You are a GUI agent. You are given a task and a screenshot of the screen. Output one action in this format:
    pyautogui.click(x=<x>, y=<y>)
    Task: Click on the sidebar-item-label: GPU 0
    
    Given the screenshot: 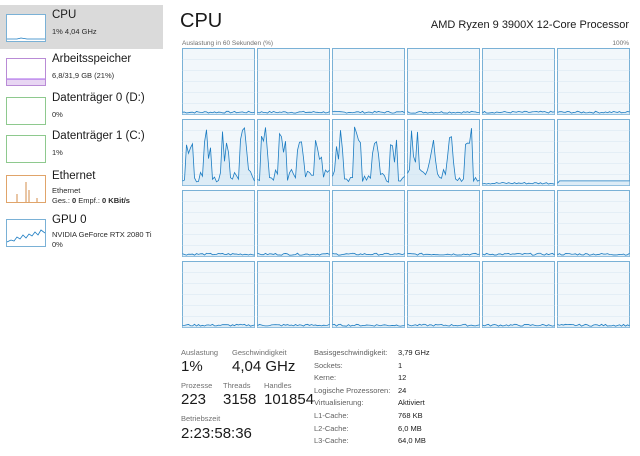 What is the action you would take?
    pyautogui.click(x=69, y=220)
    